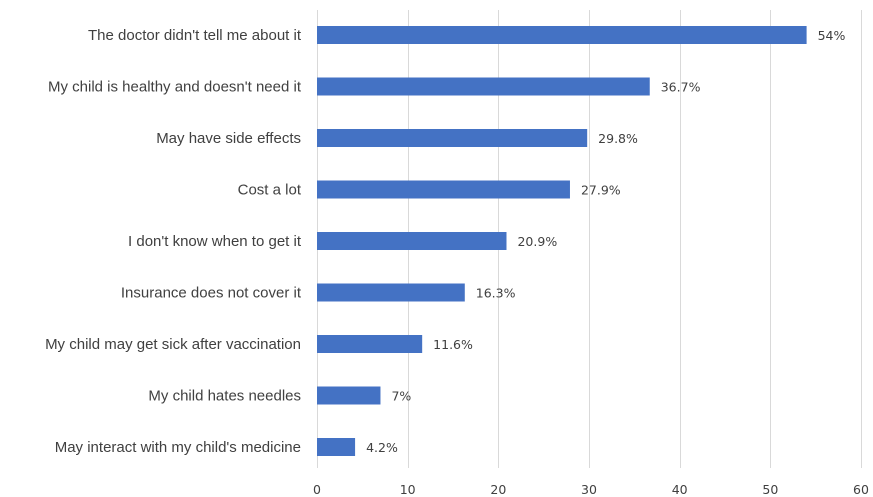  What do you see at coordinates (175, 87) in the screenshot?
I see `category-label: My child is healthy and doesn't need it` at bounding box center [175, 87].